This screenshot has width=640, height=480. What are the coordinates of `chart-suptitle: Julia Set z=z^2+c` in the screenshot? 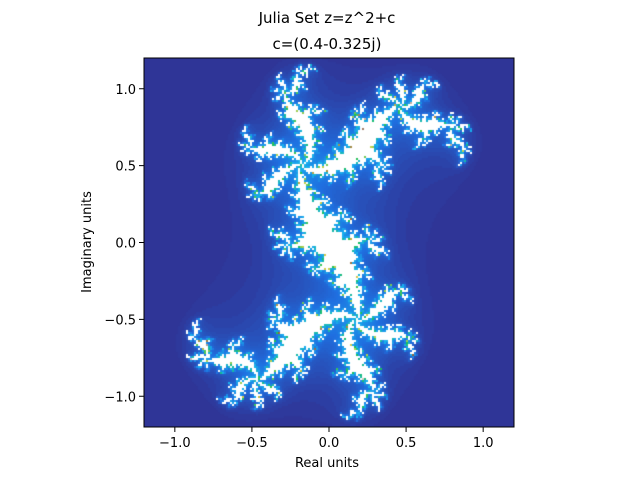 It's located at (327, 18).